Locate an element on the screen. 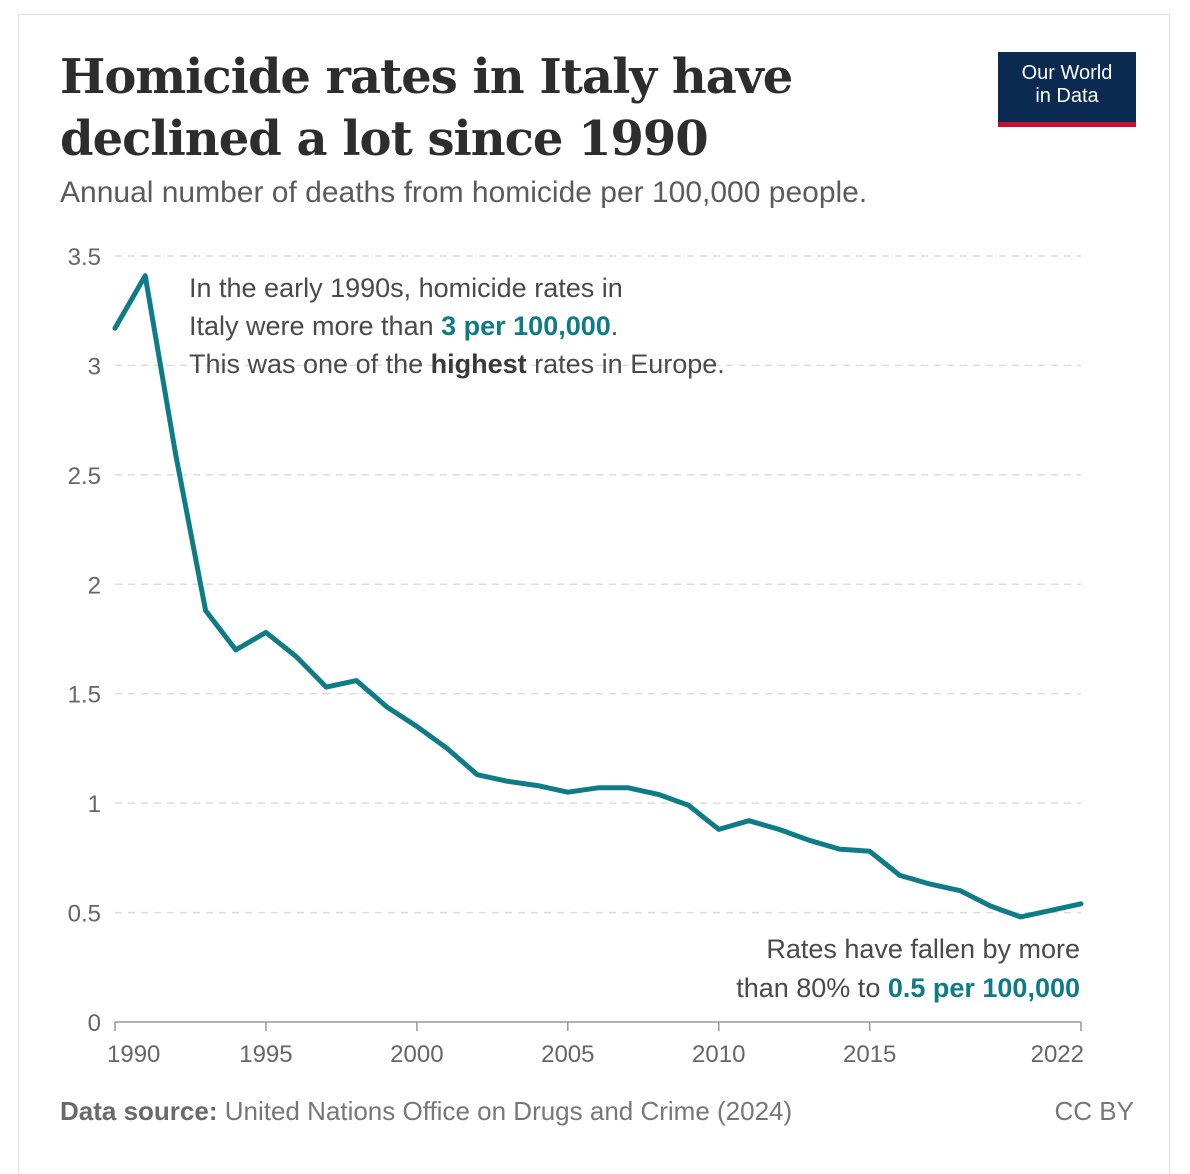 Image resolution: width=1190 pixels, height=1174 pixels. data-source-label: Data source: is located at coordinates (139, 1111).